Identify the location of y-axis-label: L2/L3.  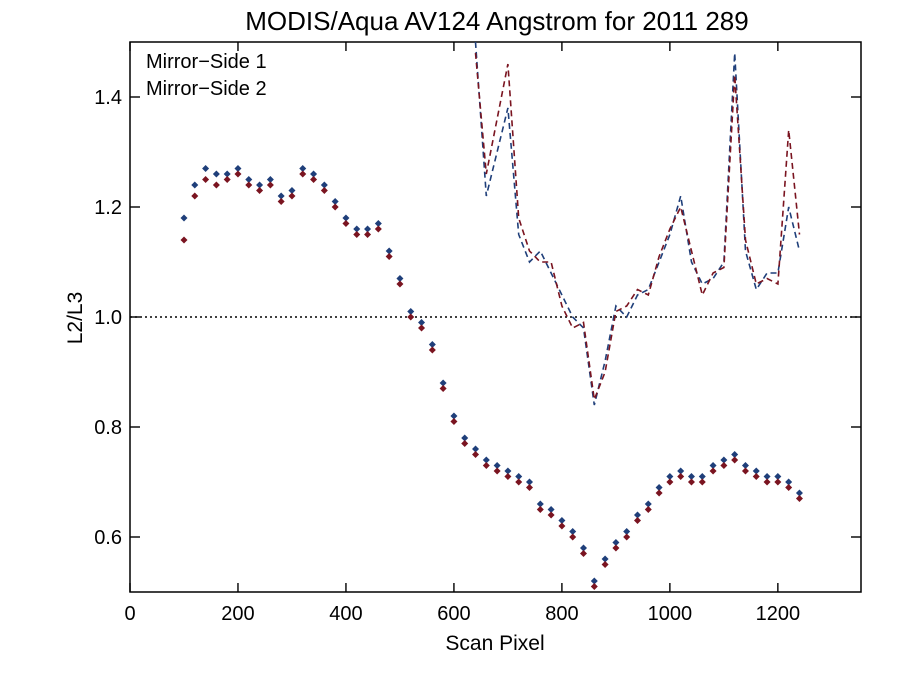
(75, 318).